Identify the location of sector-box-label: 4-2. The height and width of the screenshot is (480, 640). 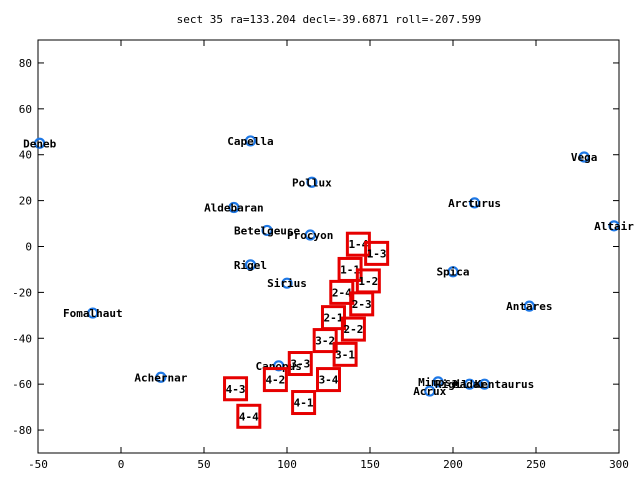
(275, 380).